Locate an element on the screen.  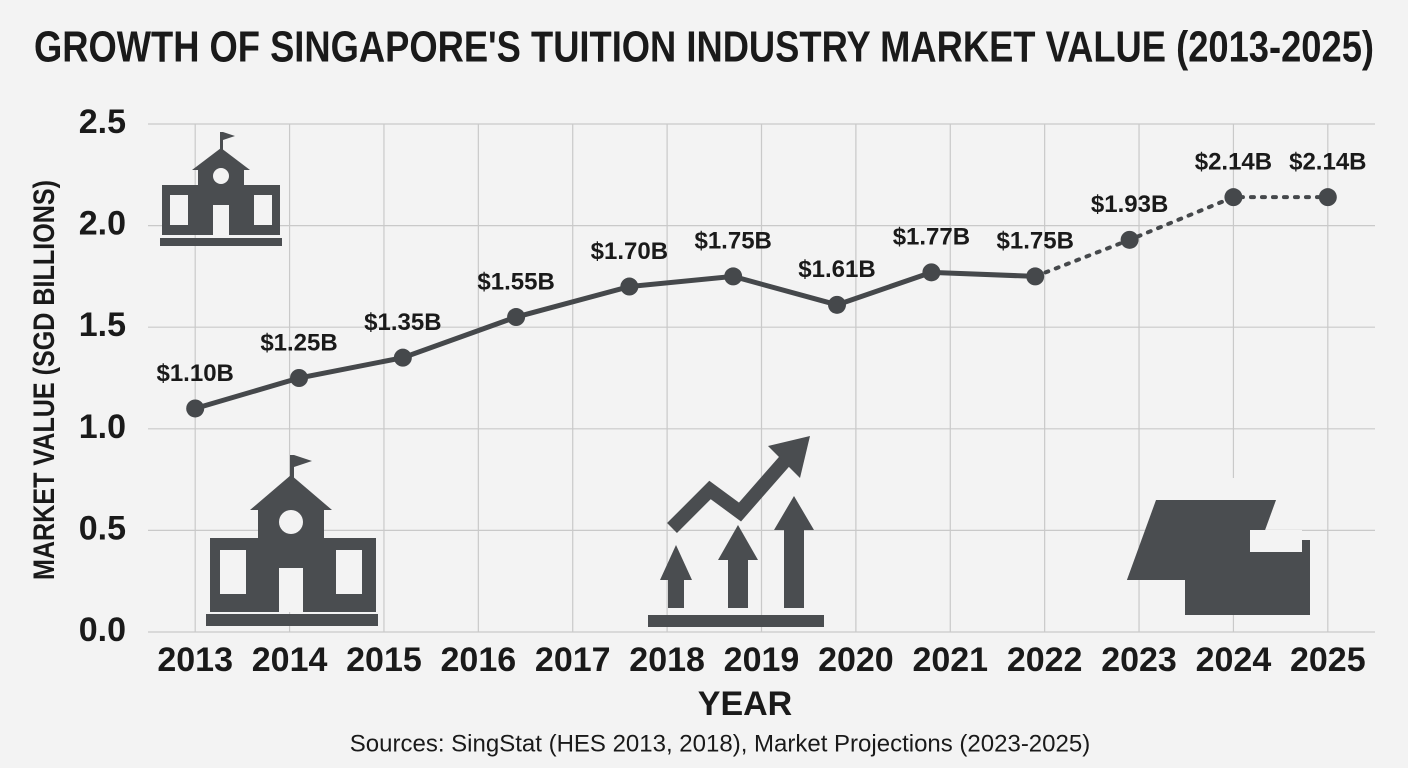
data-label: $1.93B is located at coordinates (1129, 204).